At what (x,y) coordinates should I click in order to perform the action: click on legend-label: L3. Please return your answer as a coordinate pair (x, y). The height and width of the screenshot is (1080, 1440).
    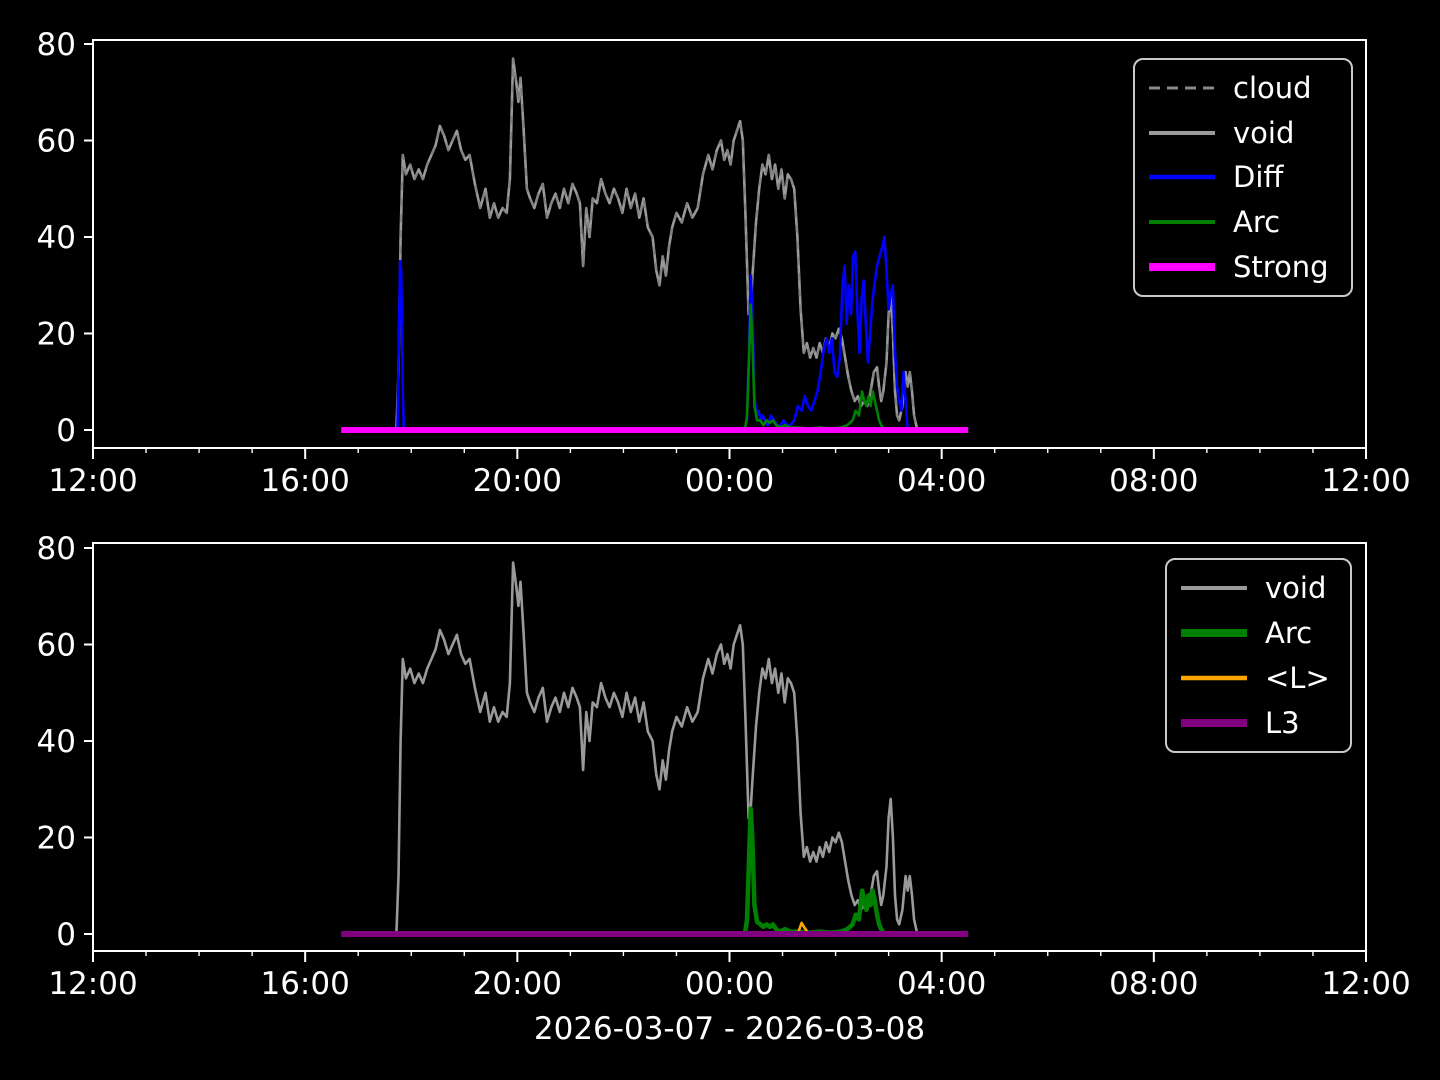
    Looking at the image, I should click on (1282, 722).